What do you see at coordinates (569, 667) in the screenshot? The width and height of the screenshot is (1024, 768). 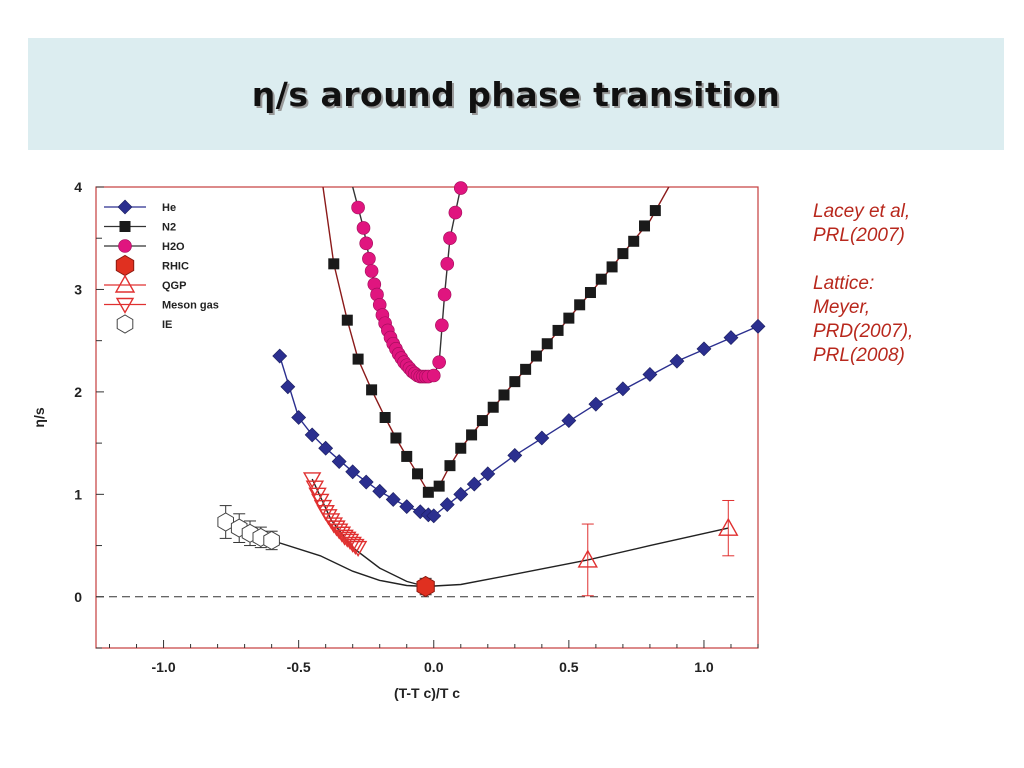 I see `x-tick-label: 0.5` at bounding box center [569, 667].